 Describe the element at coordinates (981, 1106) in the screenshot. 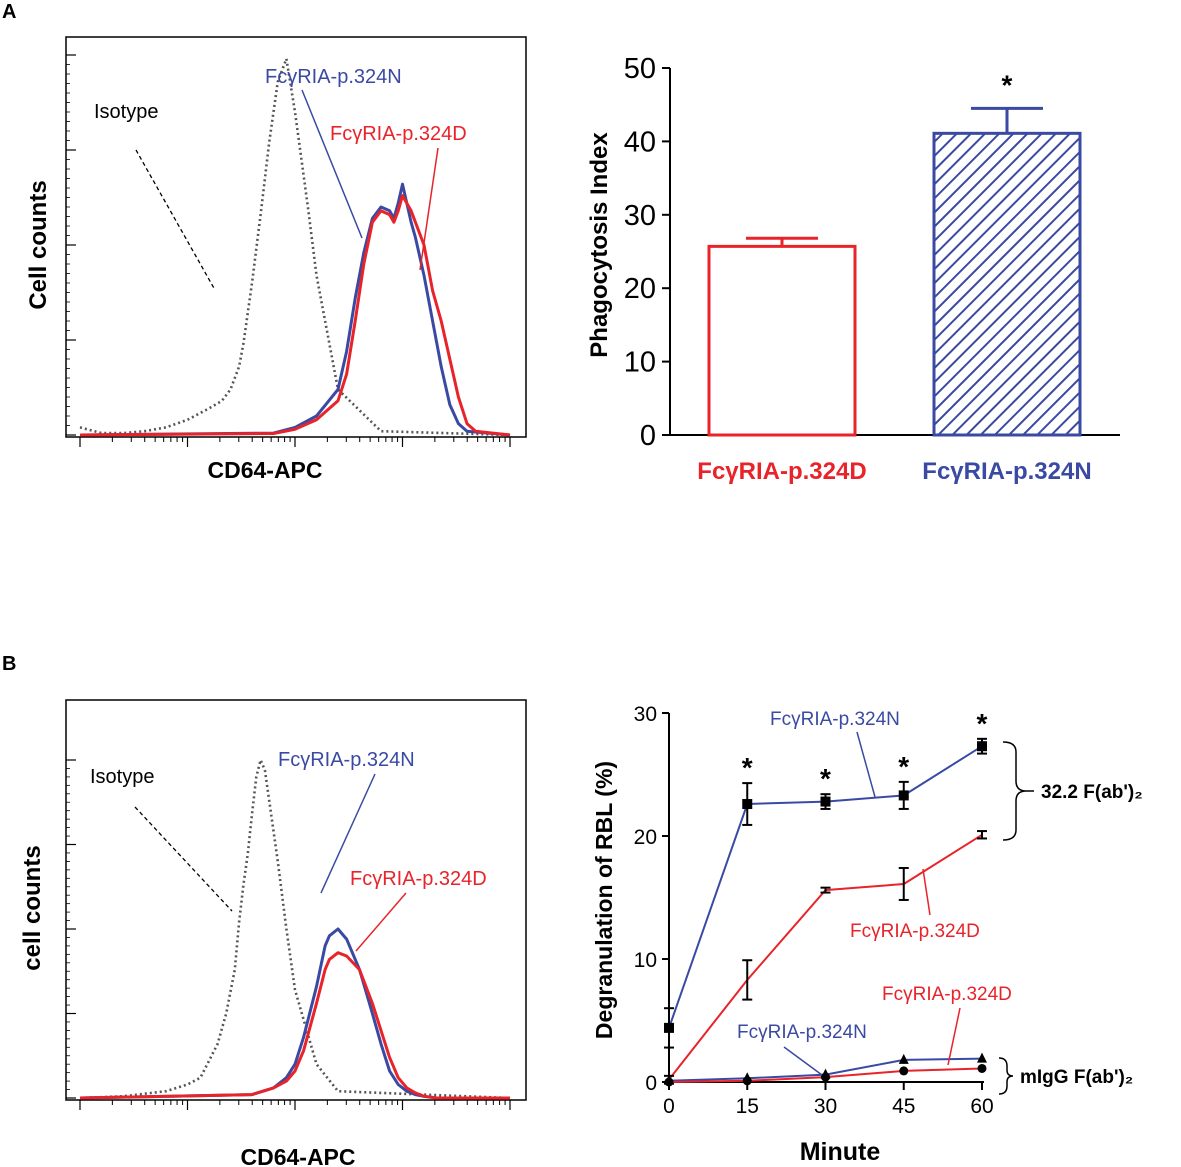

I see `line-chart-b-xtick-label: 60` at that location.